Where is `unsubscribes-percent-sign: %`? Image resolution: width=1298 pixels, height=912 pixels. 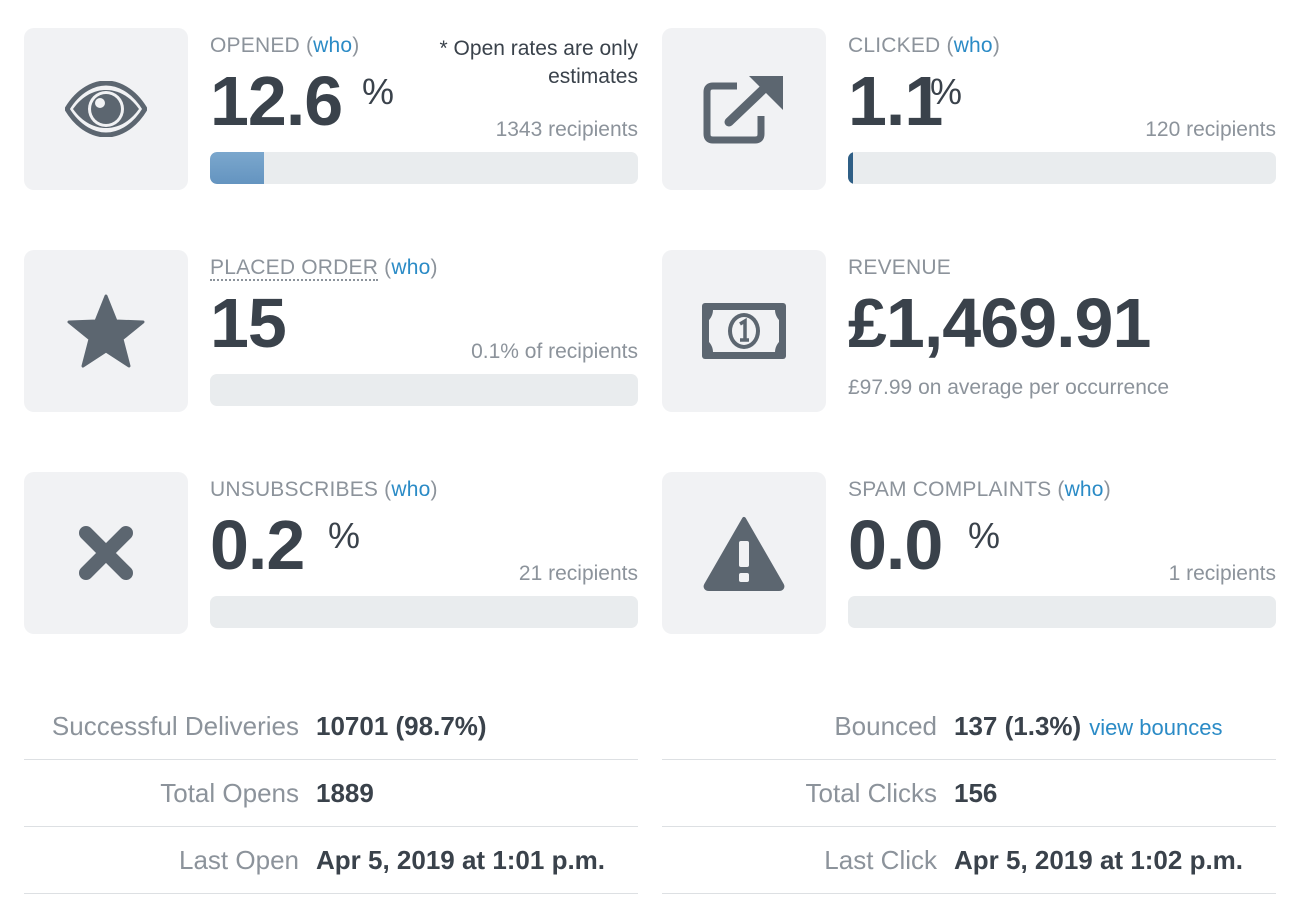
unsubscribes-percent-sign: % is located at coordinates (344, 535).